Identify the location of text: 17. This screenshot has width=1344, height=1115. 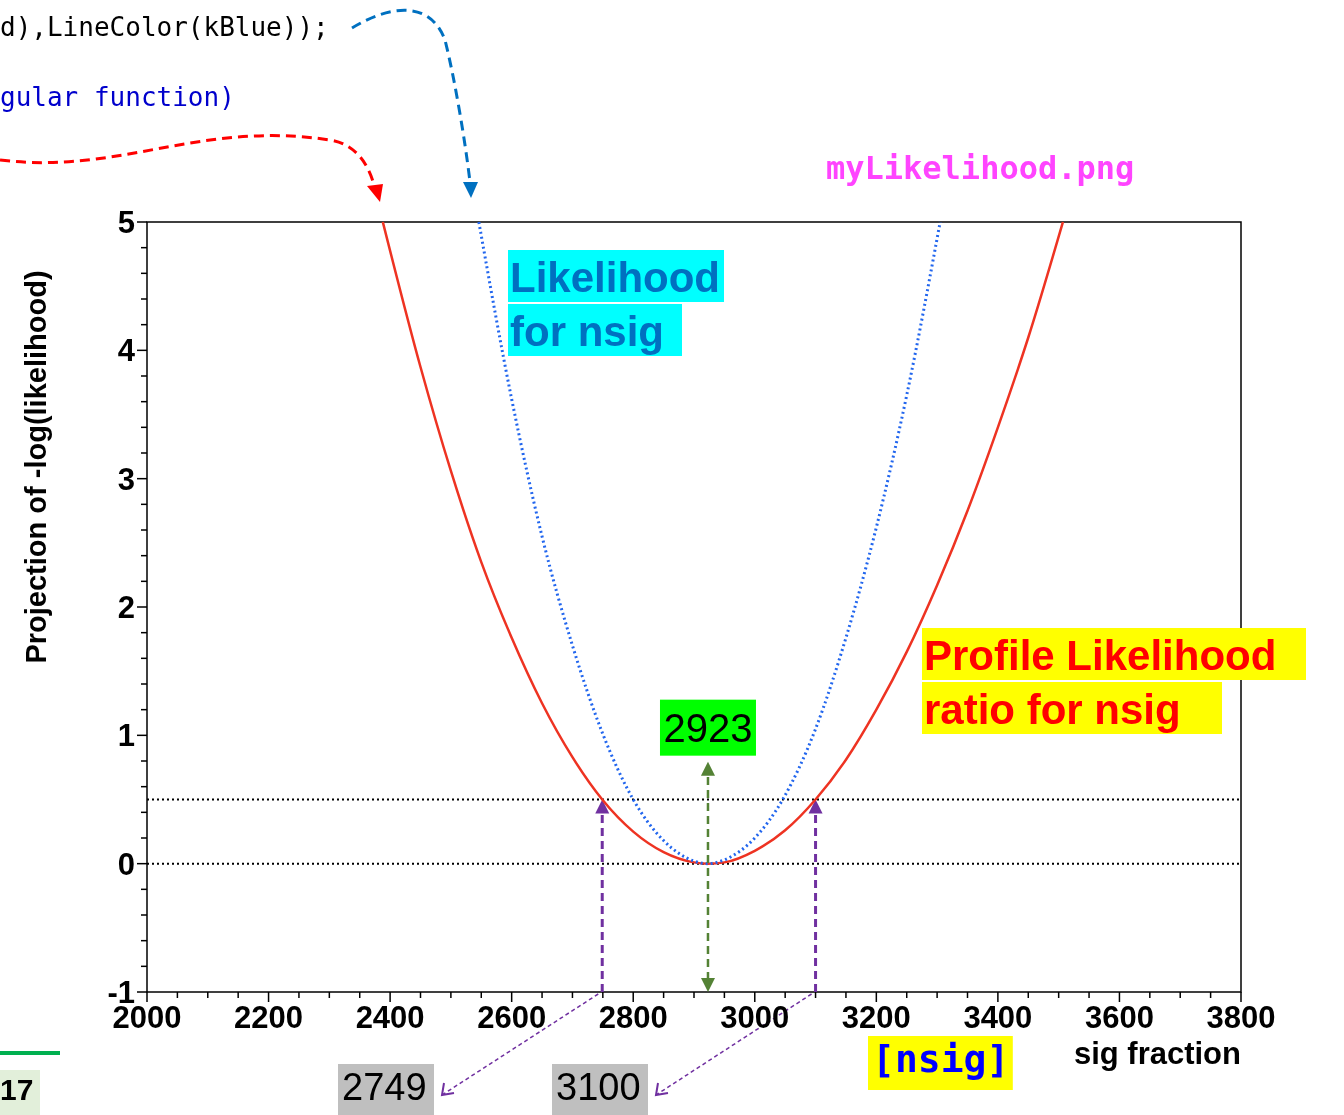
(17, 1089).